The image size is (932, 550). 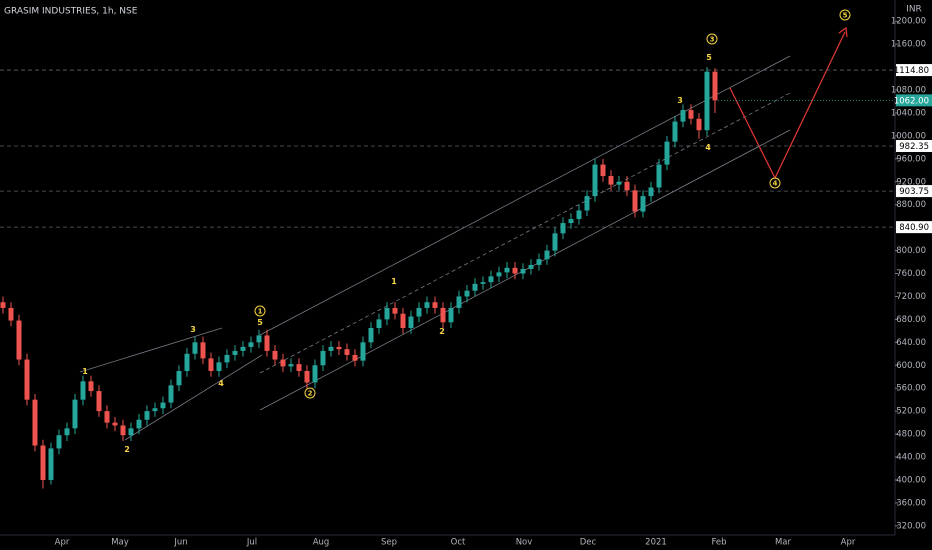 I want to click on y-tick-label: 1160.00, so click(x=908, y=45).